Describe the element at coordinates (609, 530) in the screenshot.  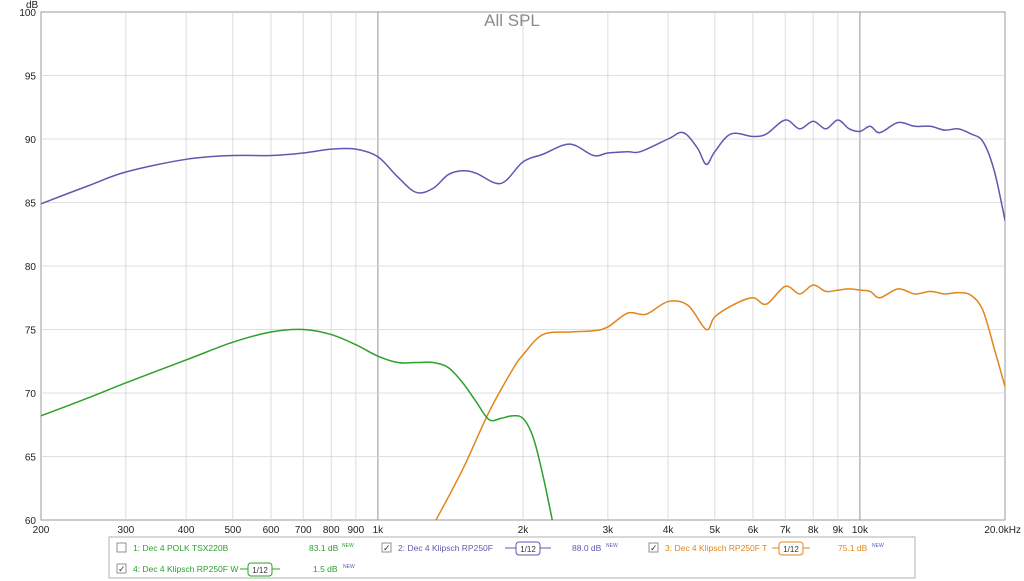
I see `x-tick-label: 3k` at that location.